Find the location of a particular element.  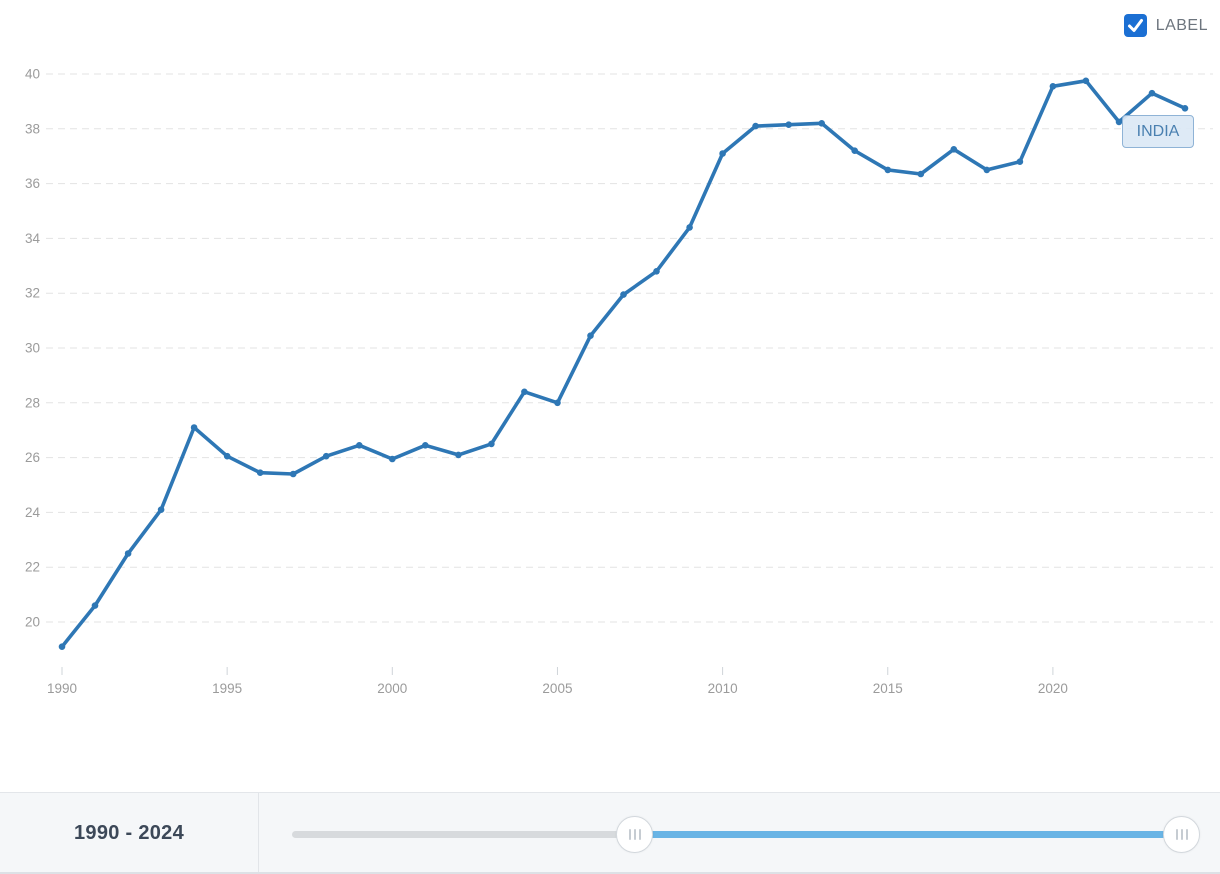

y-axis-tick-label: 32 is located at coordinates (32, 293).